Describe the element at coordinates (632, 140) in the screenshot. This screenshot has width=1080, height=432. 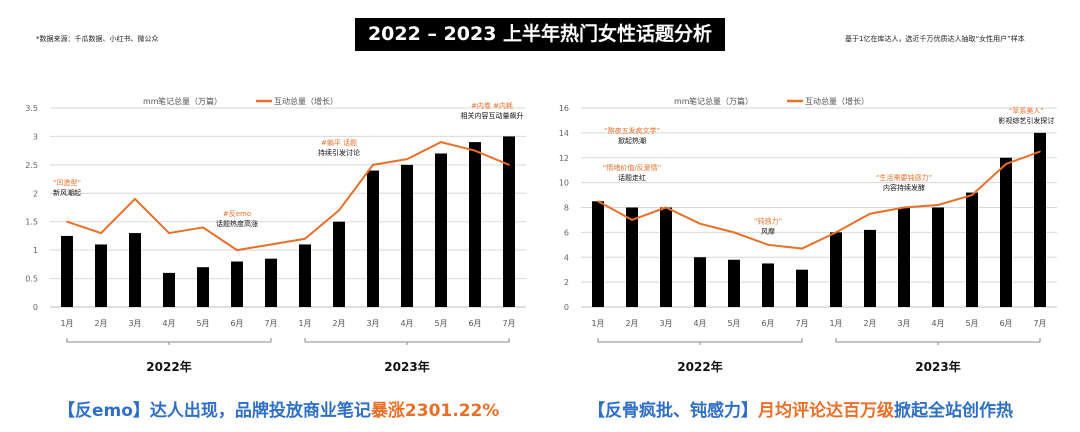
I see `annotation-text: 掀起热潮` at that location.